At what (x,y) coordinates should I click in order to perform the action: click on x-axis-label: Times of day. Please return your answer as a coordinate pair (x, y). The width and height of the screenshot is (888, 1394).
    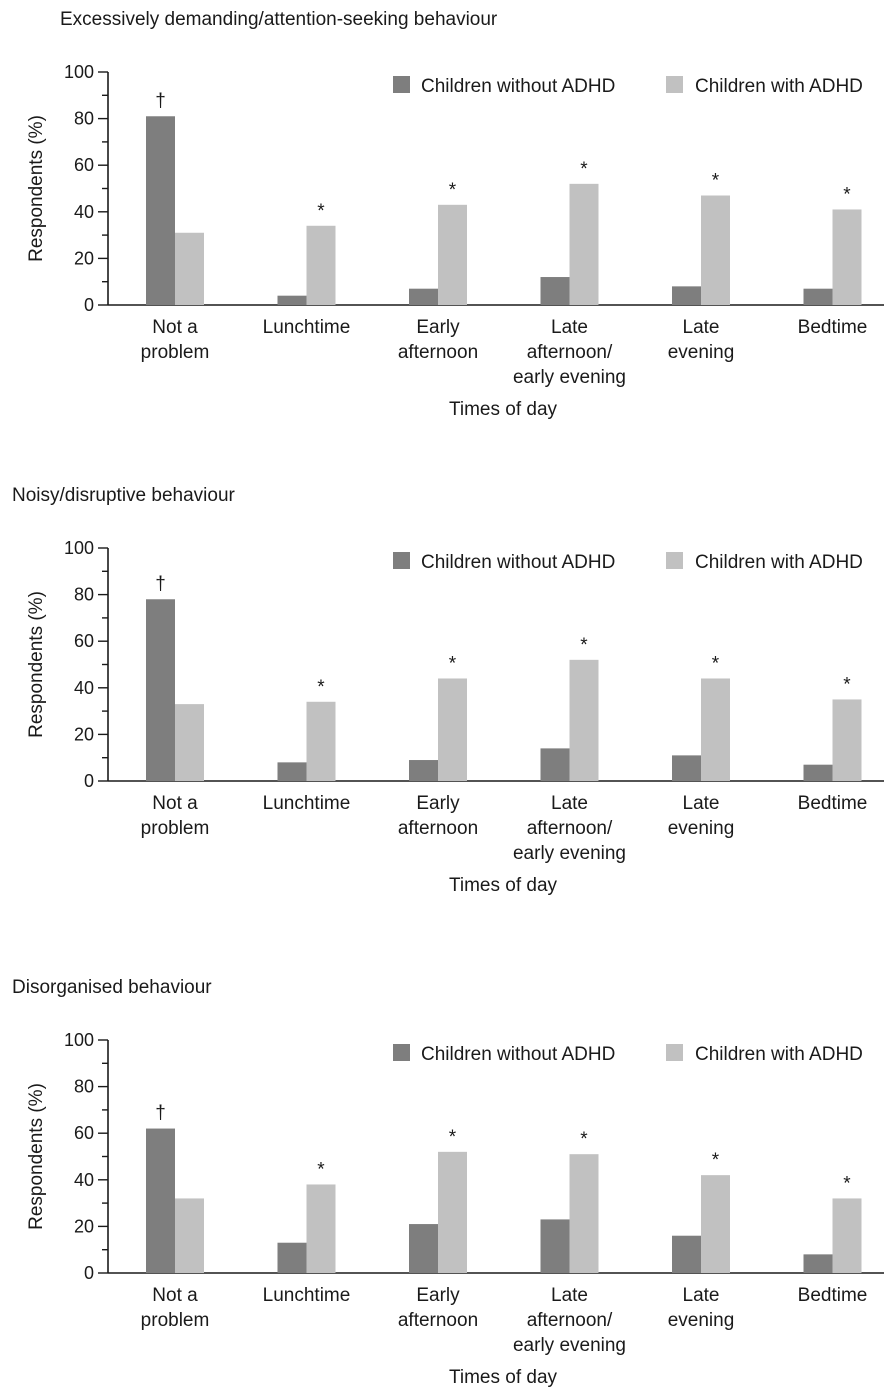
    Looking at the image, I should click on (503, 409).